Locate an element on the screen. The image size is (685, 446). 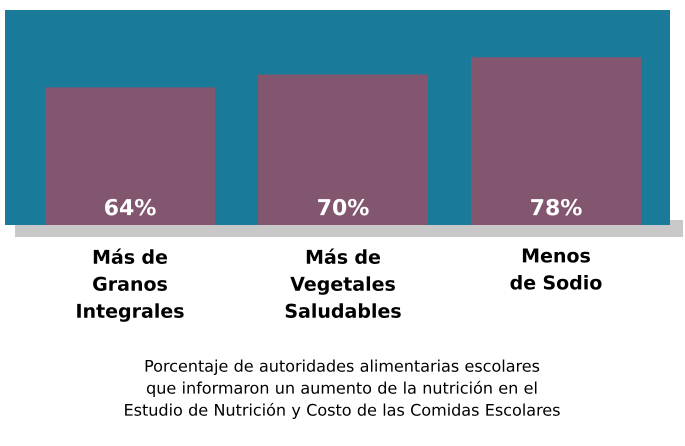
data-label: 78% is located at coordinates (556, 207).